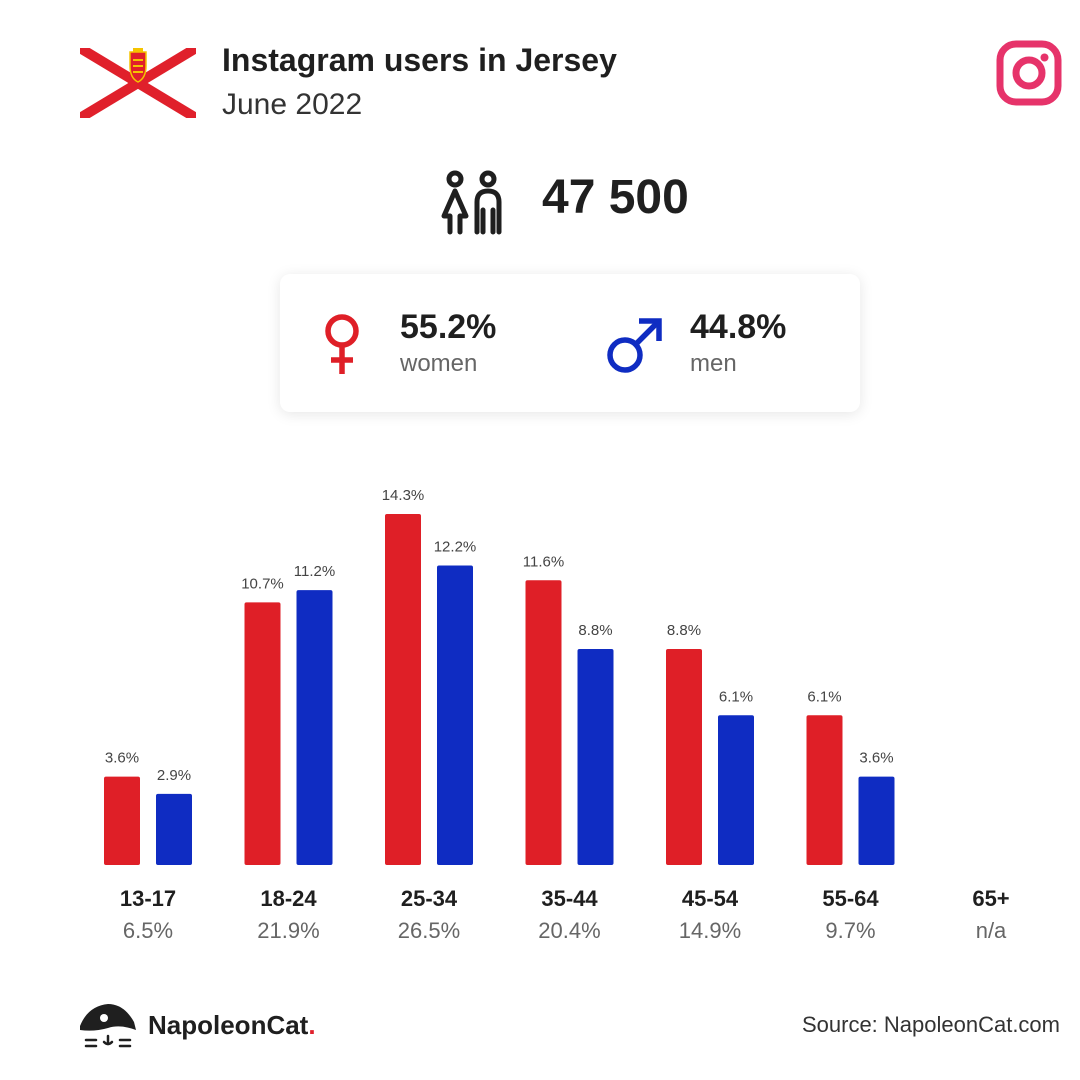  What do you see at coordinates (122, 758) in the screenshot?
I see `data-label-women-13-17: 3.6%` at bounding box center [122, 758].